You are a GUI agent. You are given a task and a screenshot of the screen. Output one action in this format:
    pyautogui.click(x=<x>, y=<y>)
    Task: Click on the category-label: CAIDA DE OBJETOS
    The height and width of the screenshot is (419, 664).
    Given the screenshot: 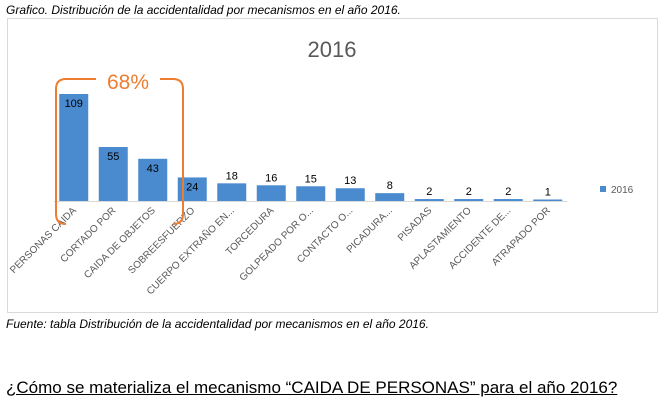 What is the action you would take?
    pyautogui.click(x=120, y=243)
    